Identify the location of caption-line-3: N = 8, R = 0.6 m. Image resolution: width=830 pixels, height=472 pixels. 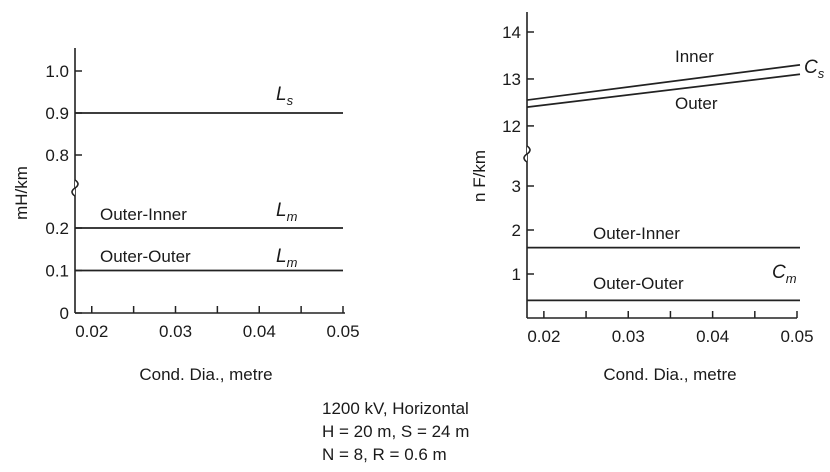
(384, 454).